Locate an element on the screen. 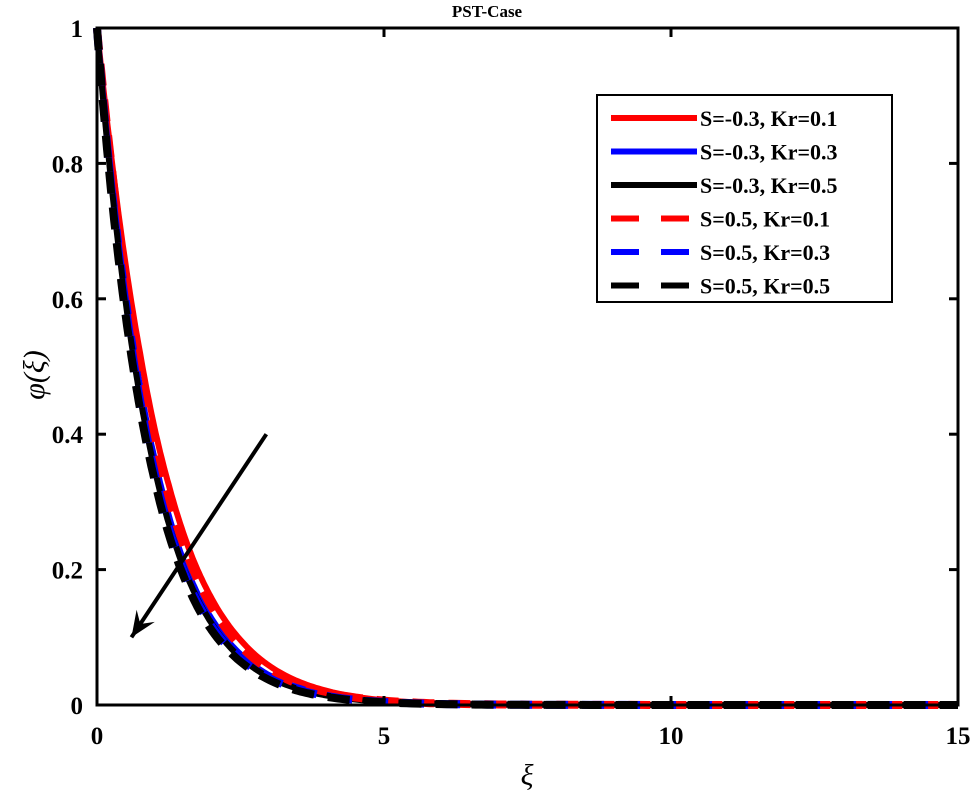 The image size is (975, 803). legend-label: S=-0.3, Kr=0.5 is located at coordinates (769, 185).